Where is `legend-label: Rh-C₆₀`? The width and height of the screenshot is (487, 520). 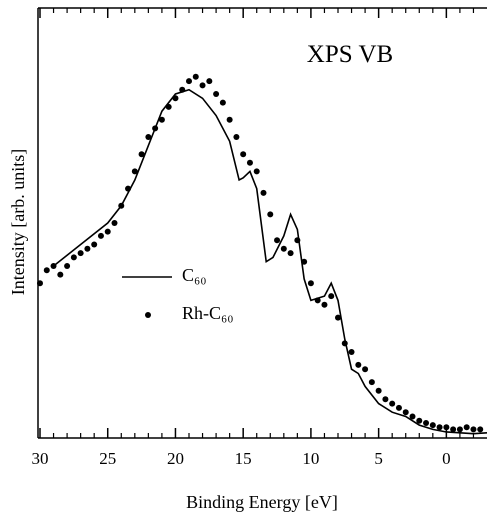 legend-label: Rh-C₆₀ is located at coordinates (208, 313).